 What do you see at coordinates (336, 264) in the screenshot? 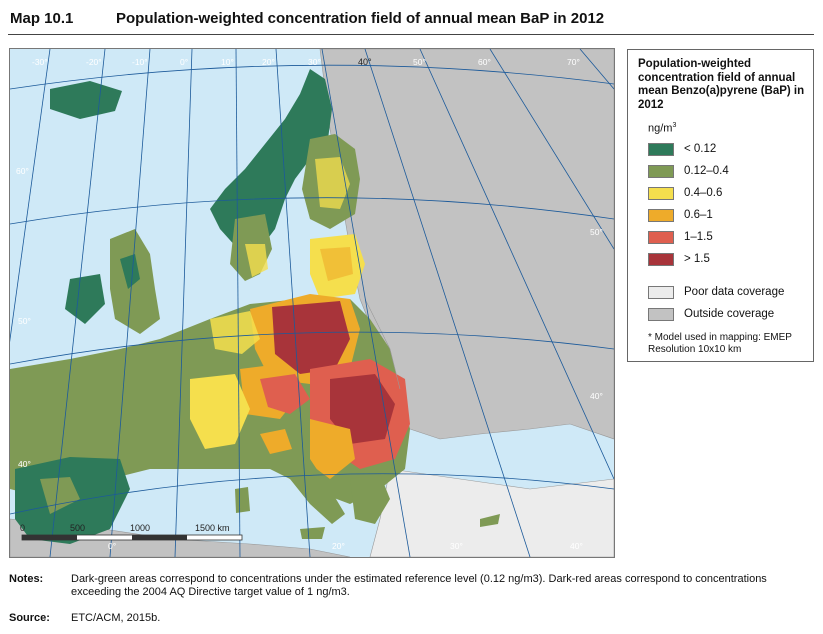
I see `baltic-orange` at bounding box center [336, 264].